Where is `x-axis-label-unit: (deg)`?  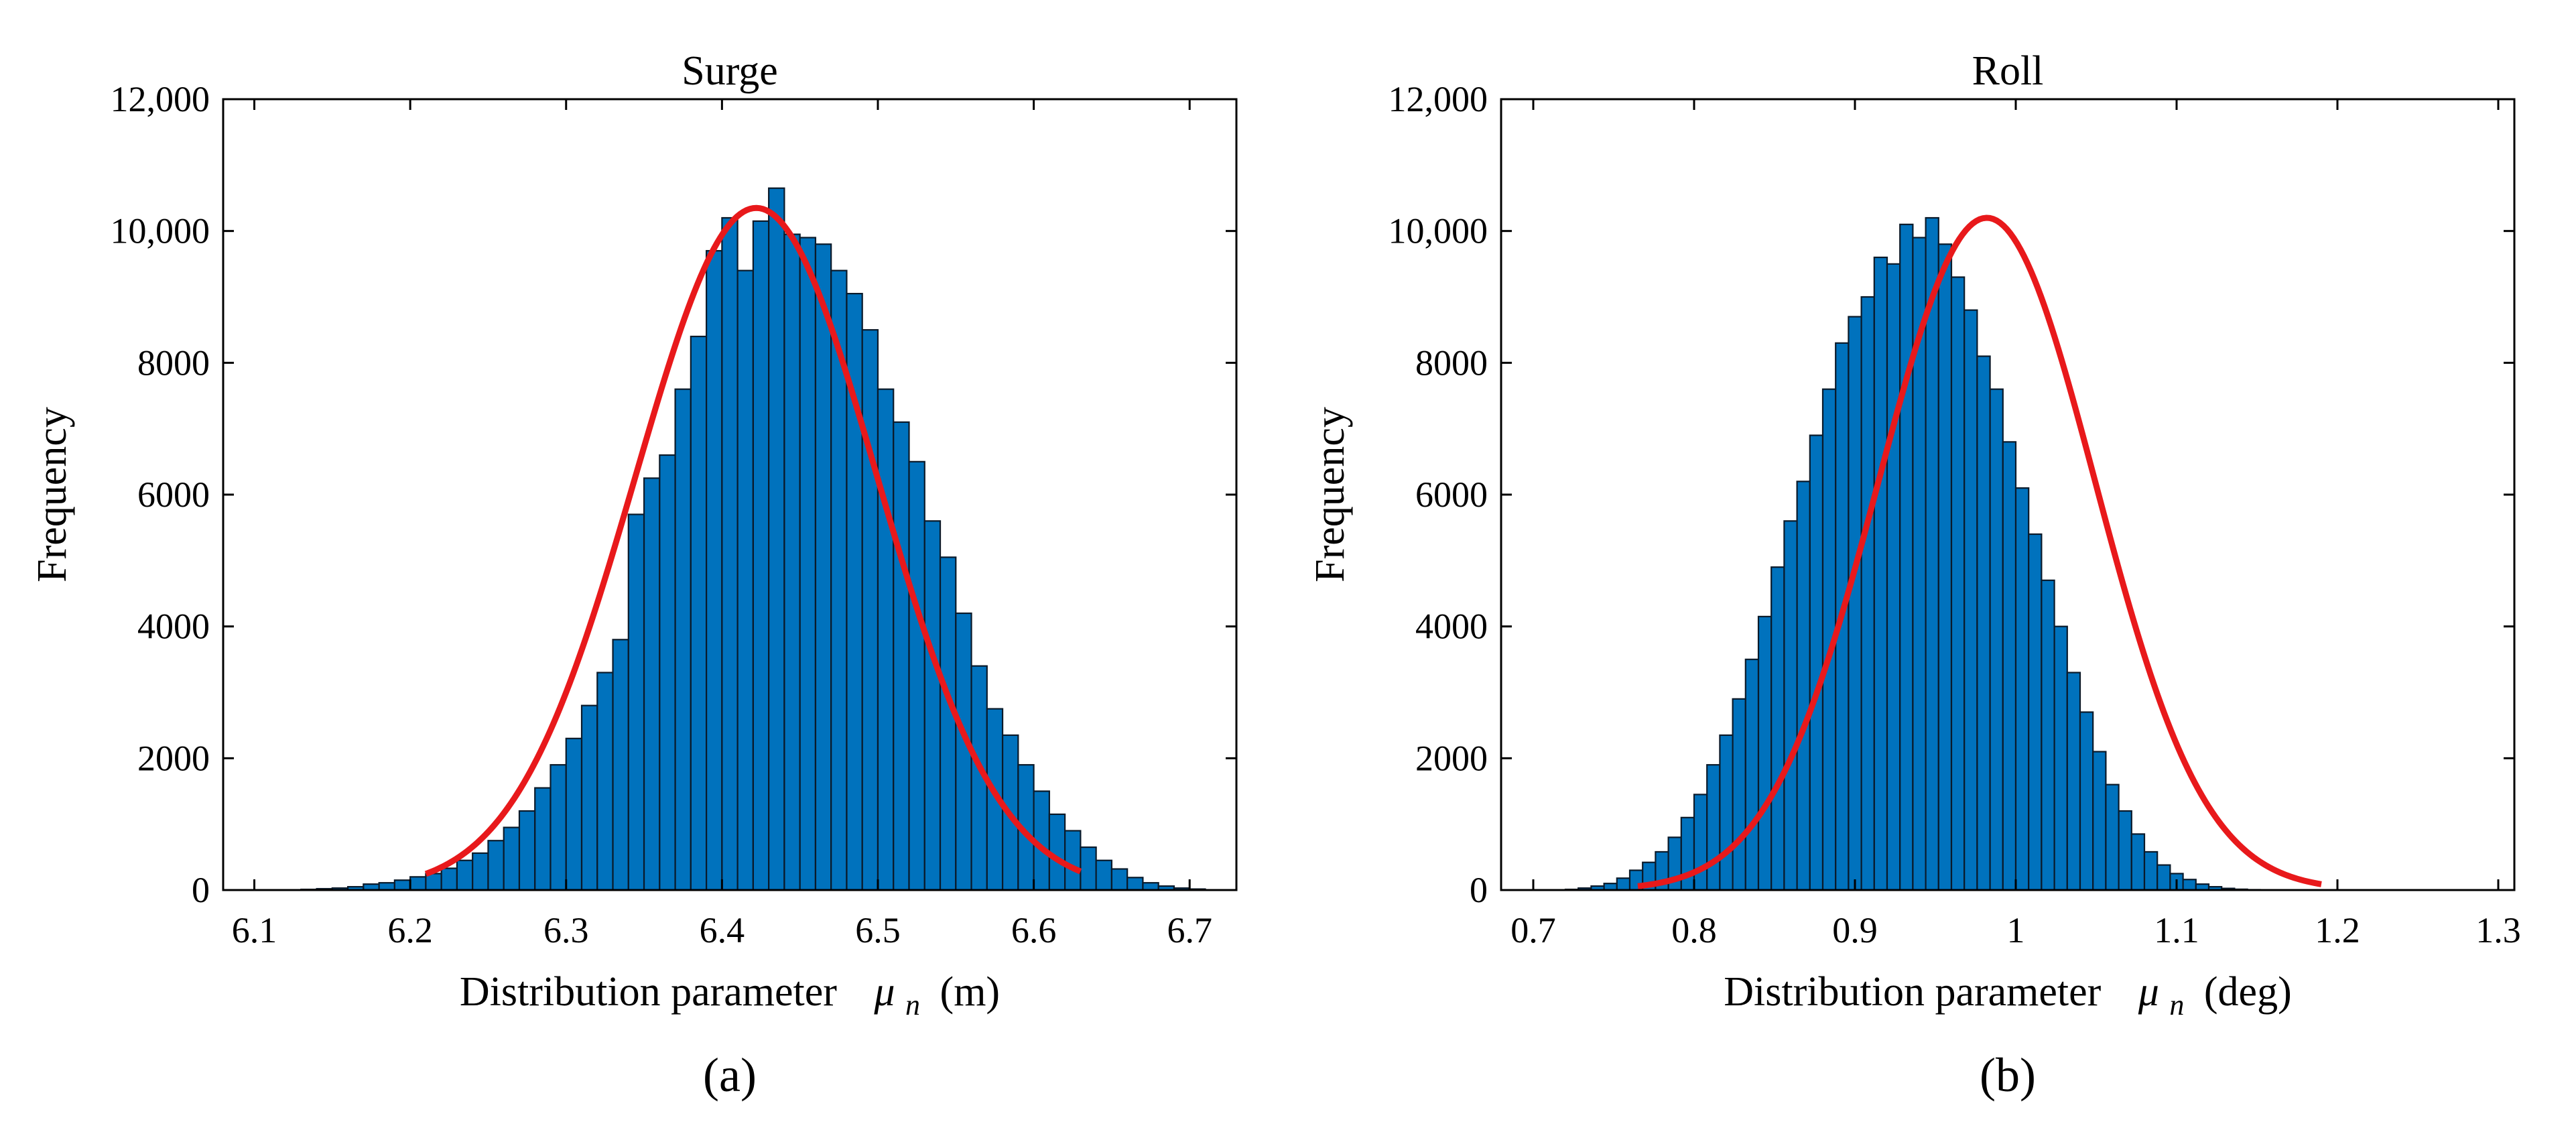
x-axis-label-unit: (deg) is located at coordinates (2248, 992).